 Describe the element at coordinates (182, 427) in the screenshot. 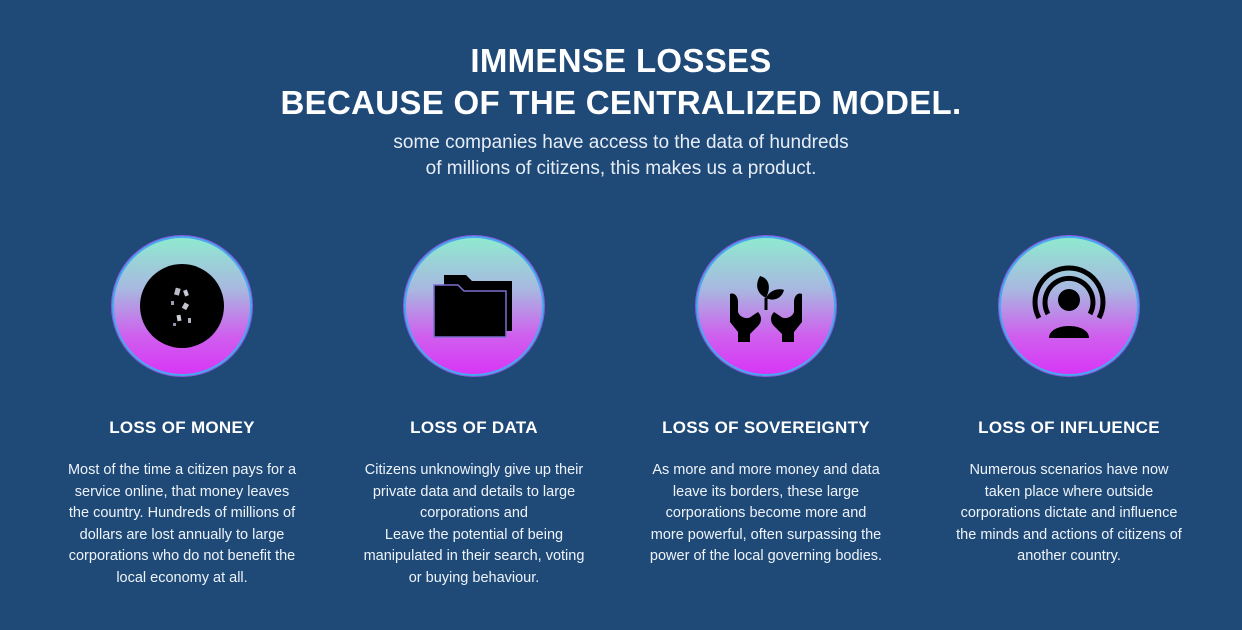

I see `card-title: LOSS OF MONEY` at that location.